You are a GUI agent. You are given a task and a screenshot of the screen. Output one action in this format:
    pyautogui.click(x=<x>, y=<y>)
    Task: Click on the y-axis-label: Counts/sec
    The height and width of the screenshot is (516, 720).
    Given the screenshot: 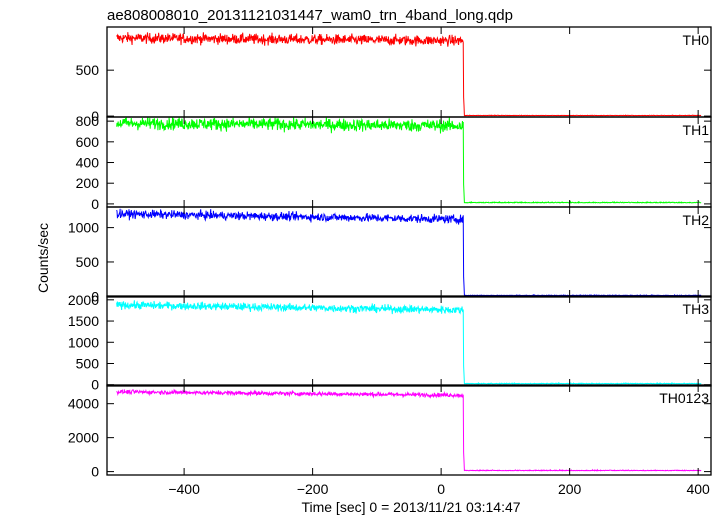 What is the action you would take?
    pyautogui.click(x=43, y=258)
    